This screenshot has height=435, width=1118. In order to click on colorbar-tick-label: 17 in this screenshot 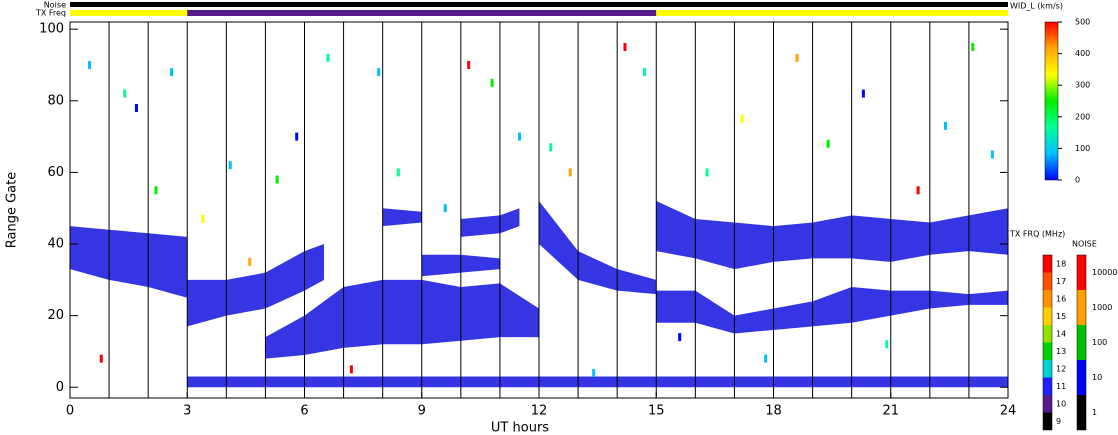, I will do `click(1061, 281)`.